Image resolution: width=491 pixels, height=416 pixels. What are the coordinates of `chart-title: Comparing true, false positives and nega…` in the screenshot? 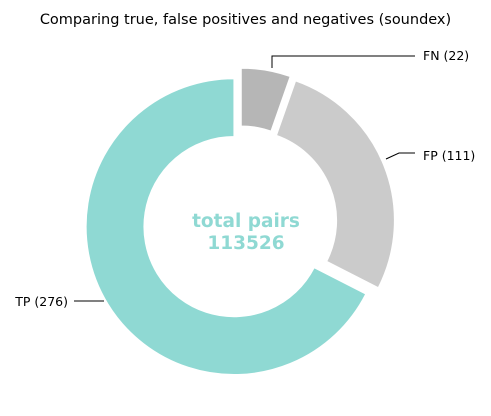 It's located at (245, 20).